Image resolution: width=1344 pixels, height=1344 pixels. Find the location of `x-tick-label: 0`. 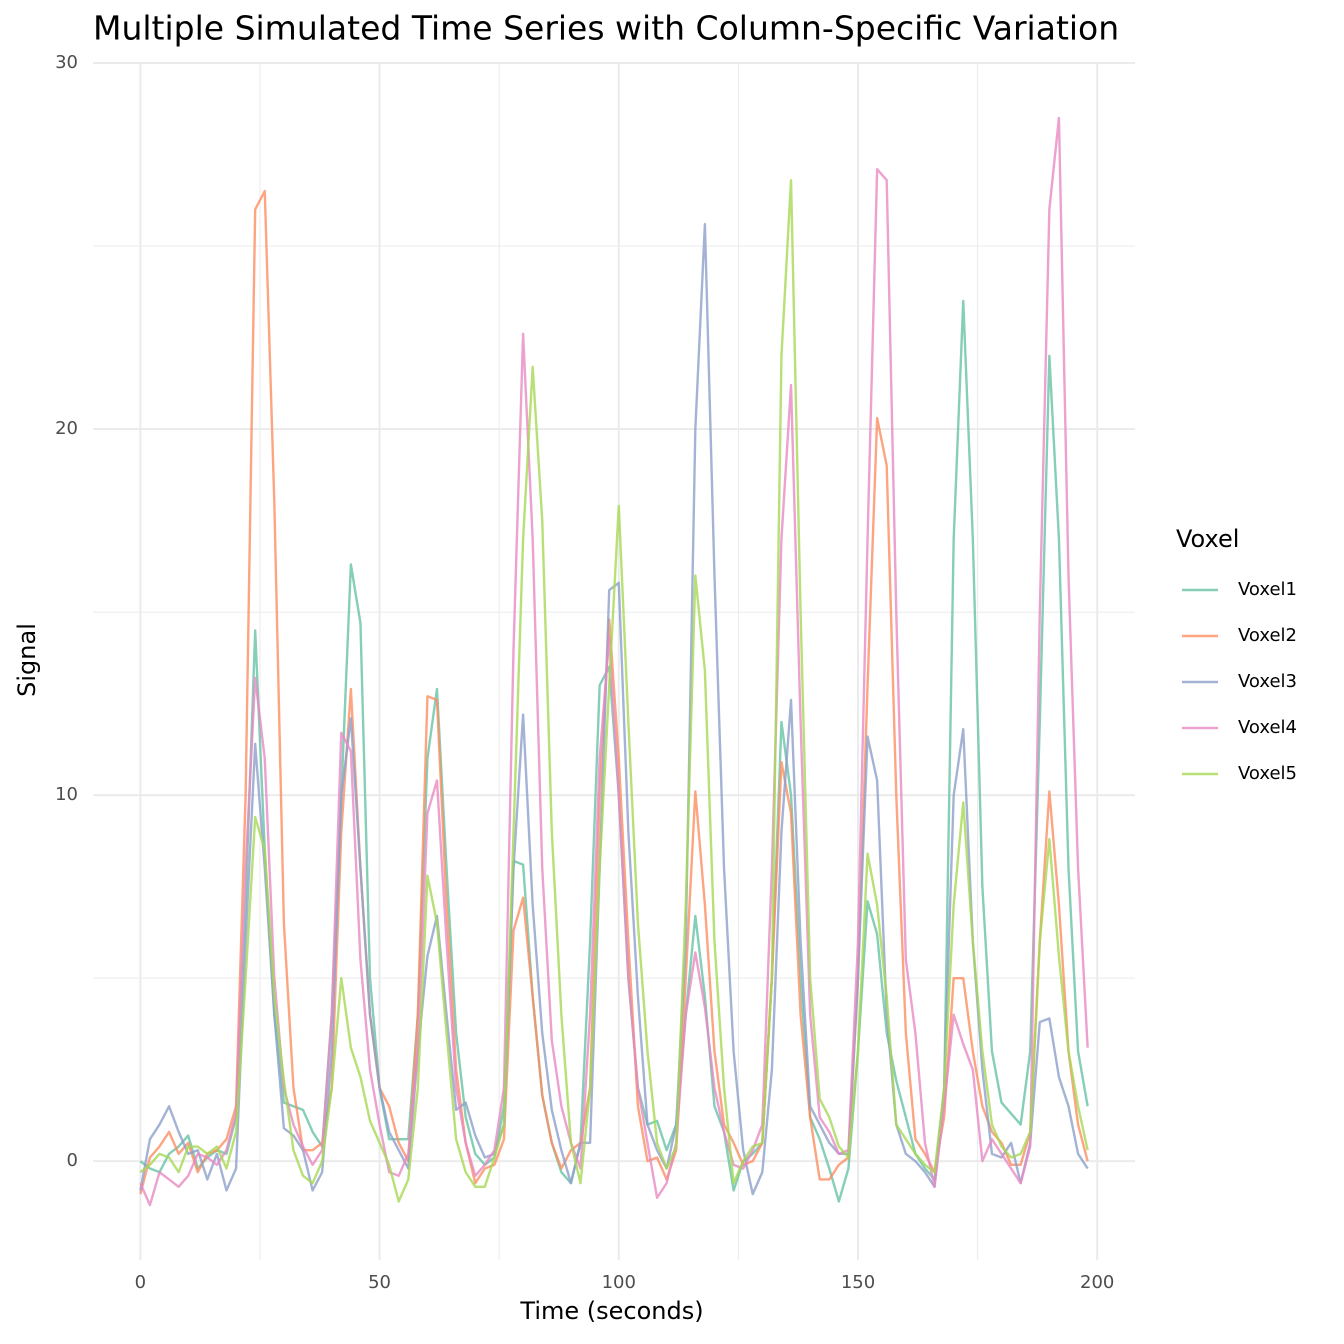

x-tick-label: 0 is located at coordinates (140, 1282).